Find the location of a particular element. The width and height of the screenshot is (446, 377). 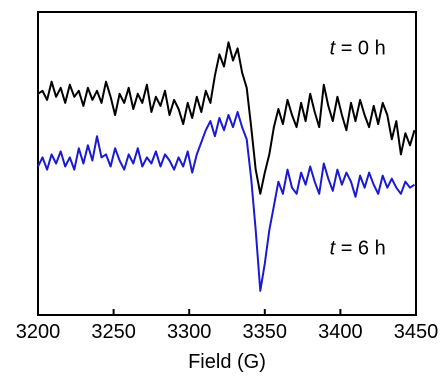

series-annotation: t = 6 h is located at coordinates (358, 248).